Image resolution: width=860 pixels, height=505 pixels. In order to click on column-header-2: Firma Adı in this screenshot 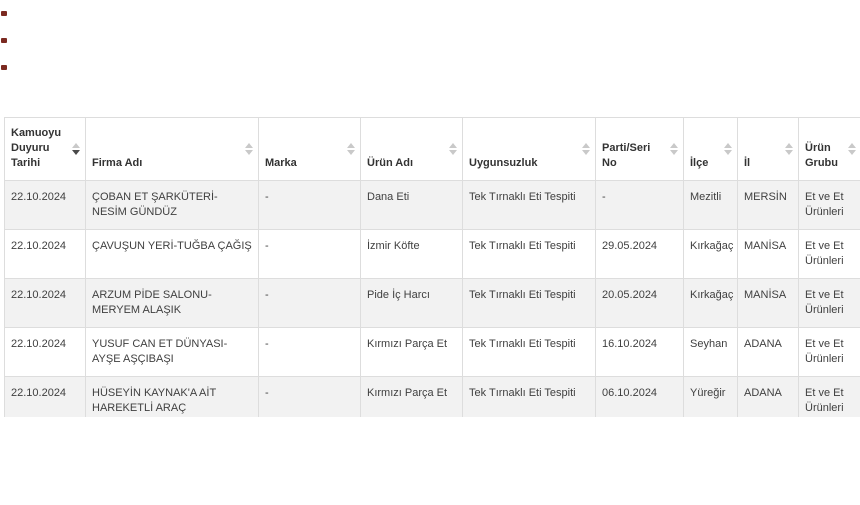, I will do `click(172, 149)`.